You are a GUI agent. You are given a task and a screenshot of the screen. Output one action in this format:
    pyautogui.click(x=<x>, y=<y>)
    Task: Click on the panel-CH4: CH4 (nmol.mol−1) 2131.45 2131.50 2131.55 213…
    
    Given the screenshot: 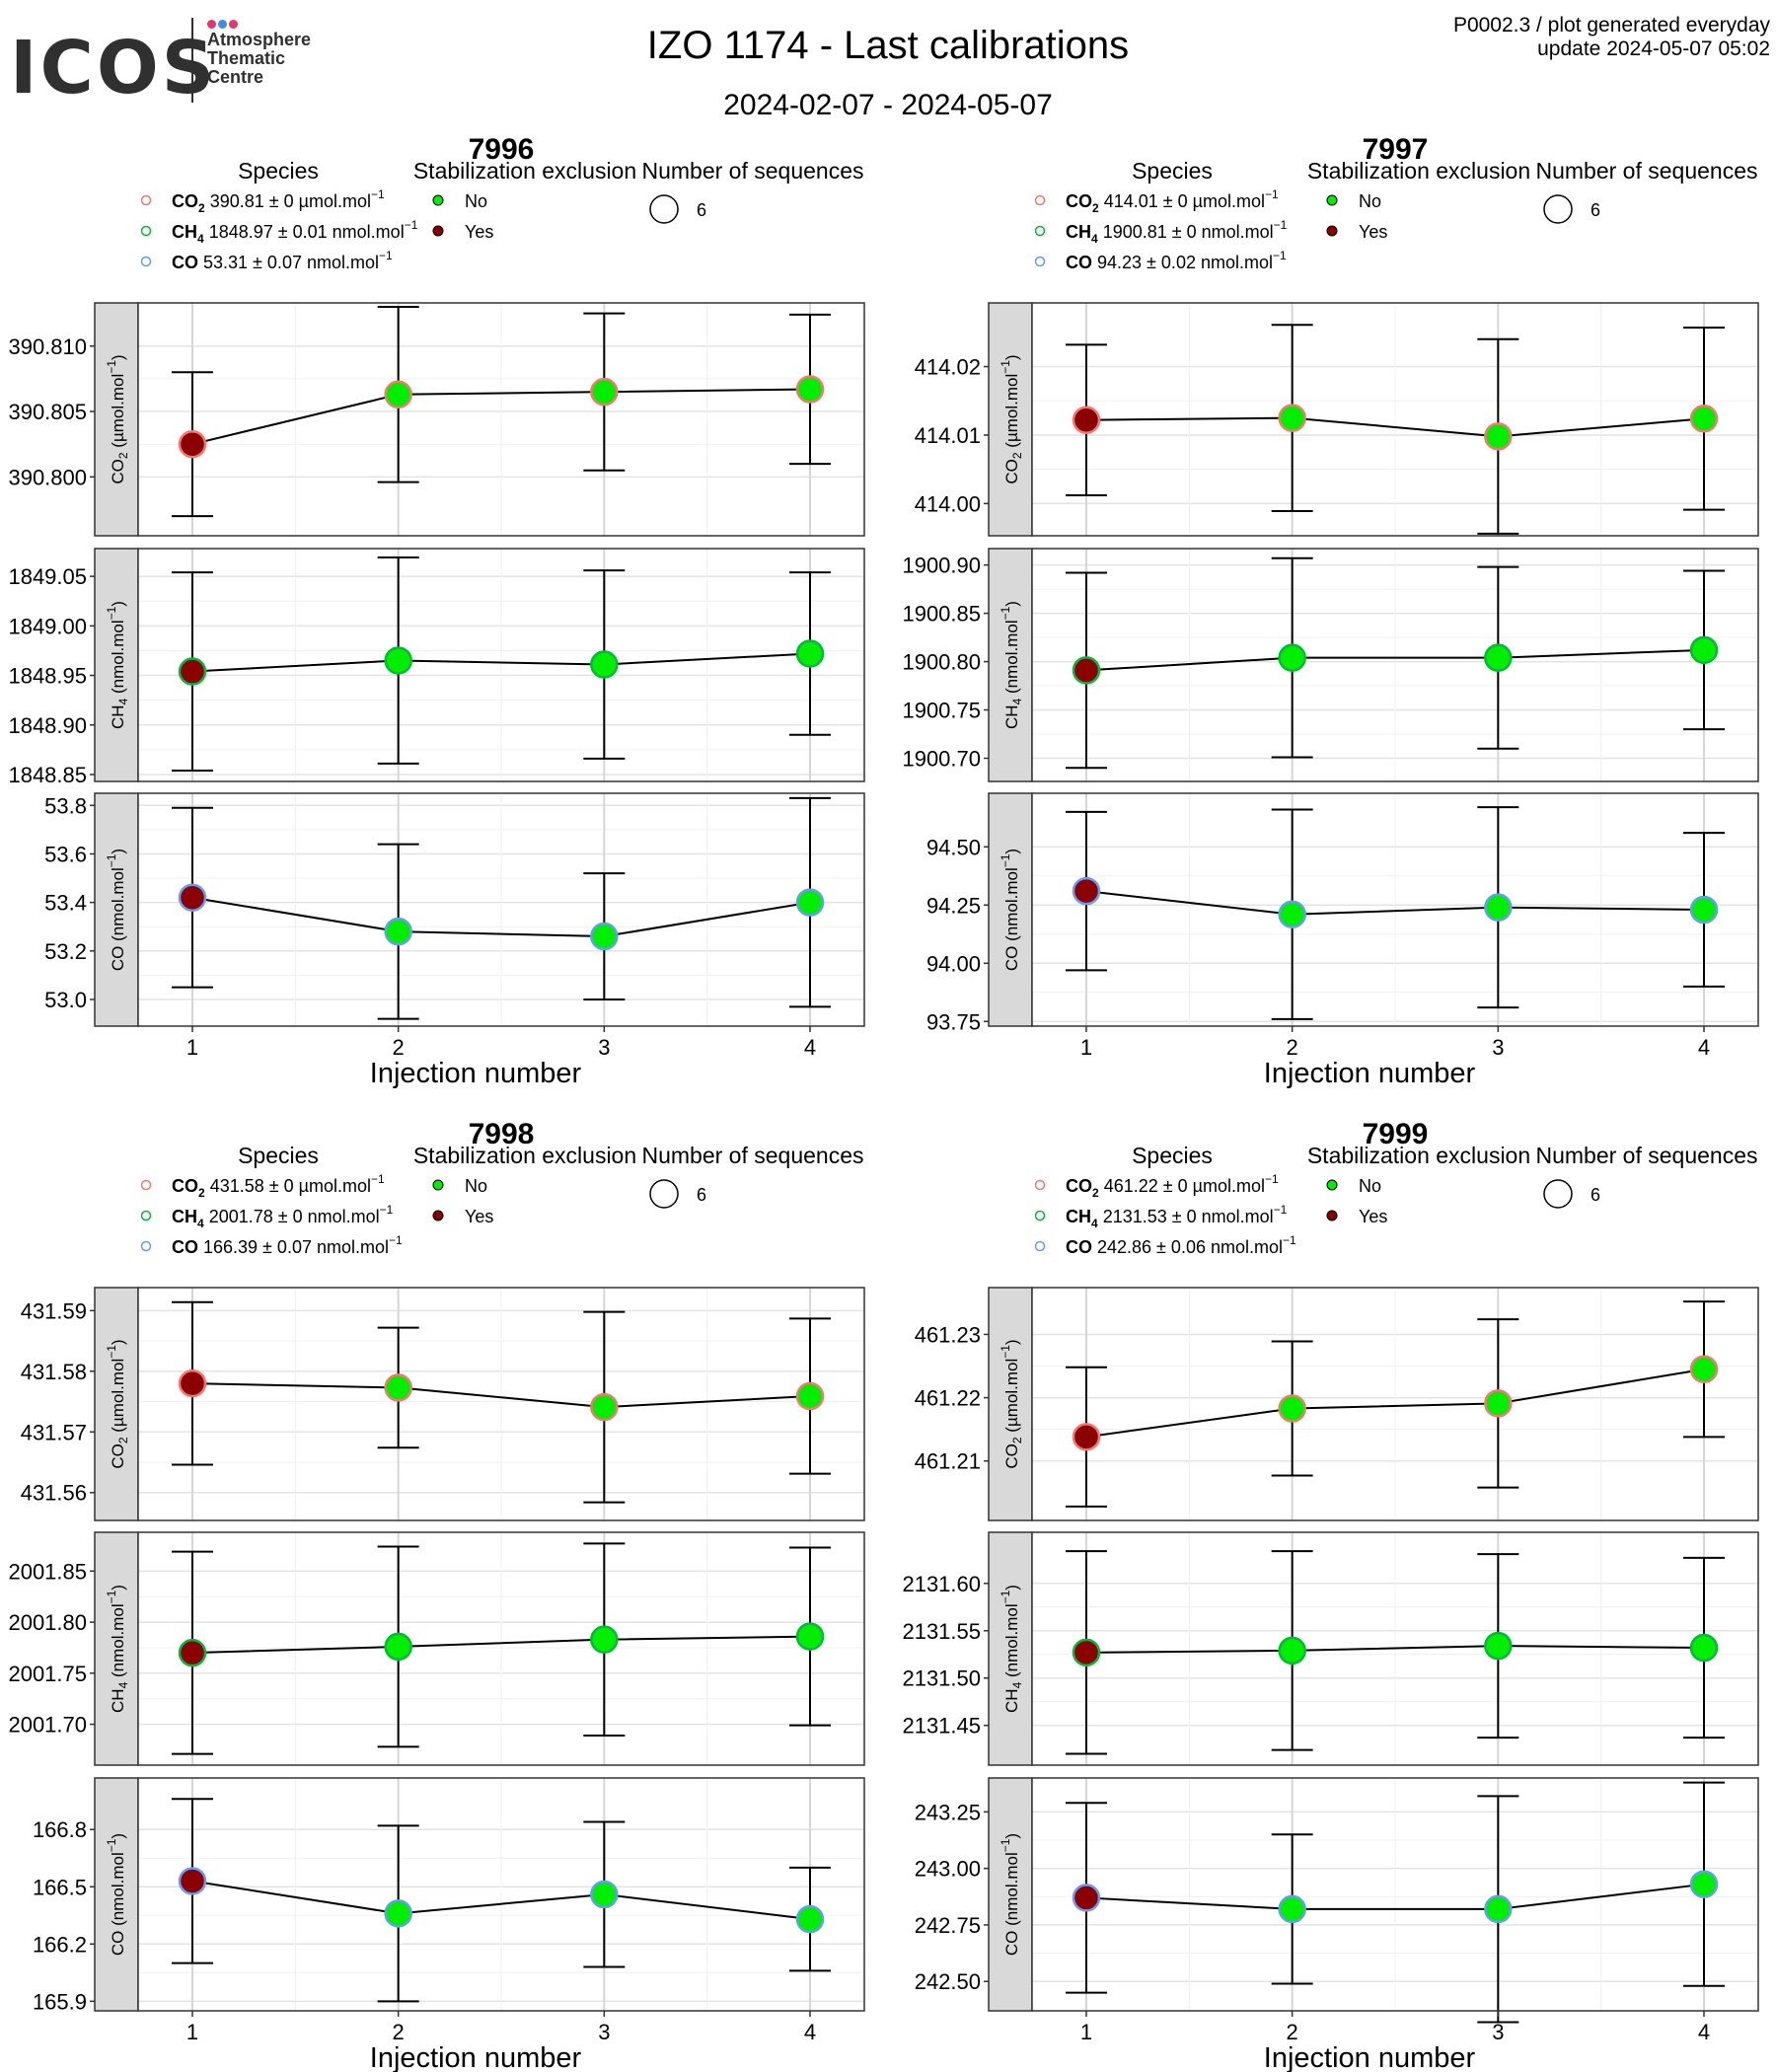 What is the action you would take?
    pyautogui.click(x=1330, y=1648)
    